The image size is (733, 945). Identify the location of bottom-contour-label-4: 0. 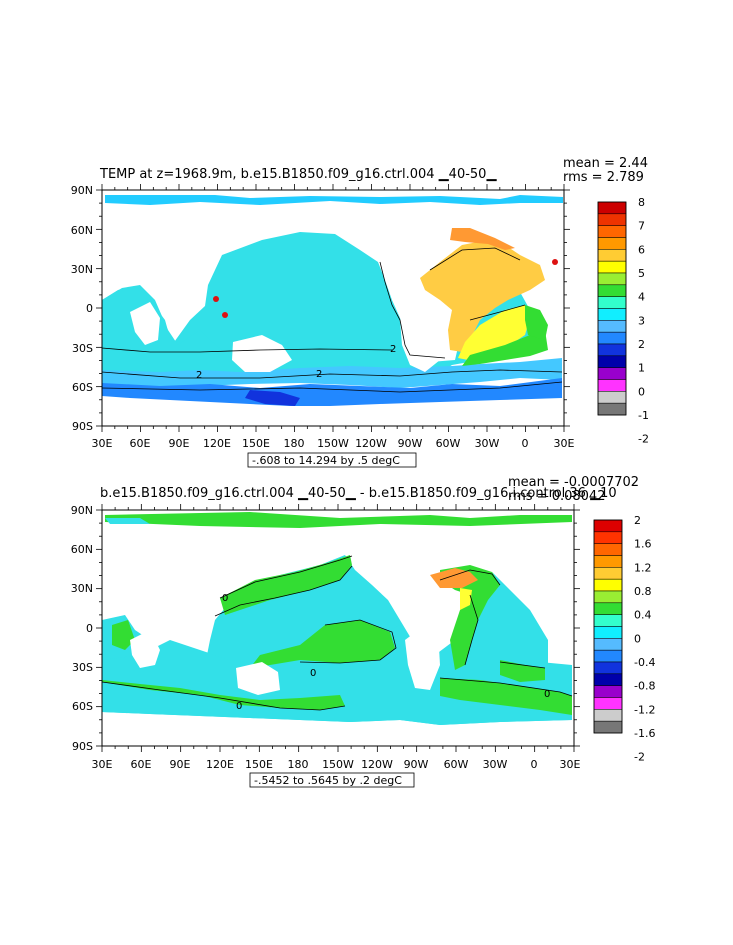
(547, 694).